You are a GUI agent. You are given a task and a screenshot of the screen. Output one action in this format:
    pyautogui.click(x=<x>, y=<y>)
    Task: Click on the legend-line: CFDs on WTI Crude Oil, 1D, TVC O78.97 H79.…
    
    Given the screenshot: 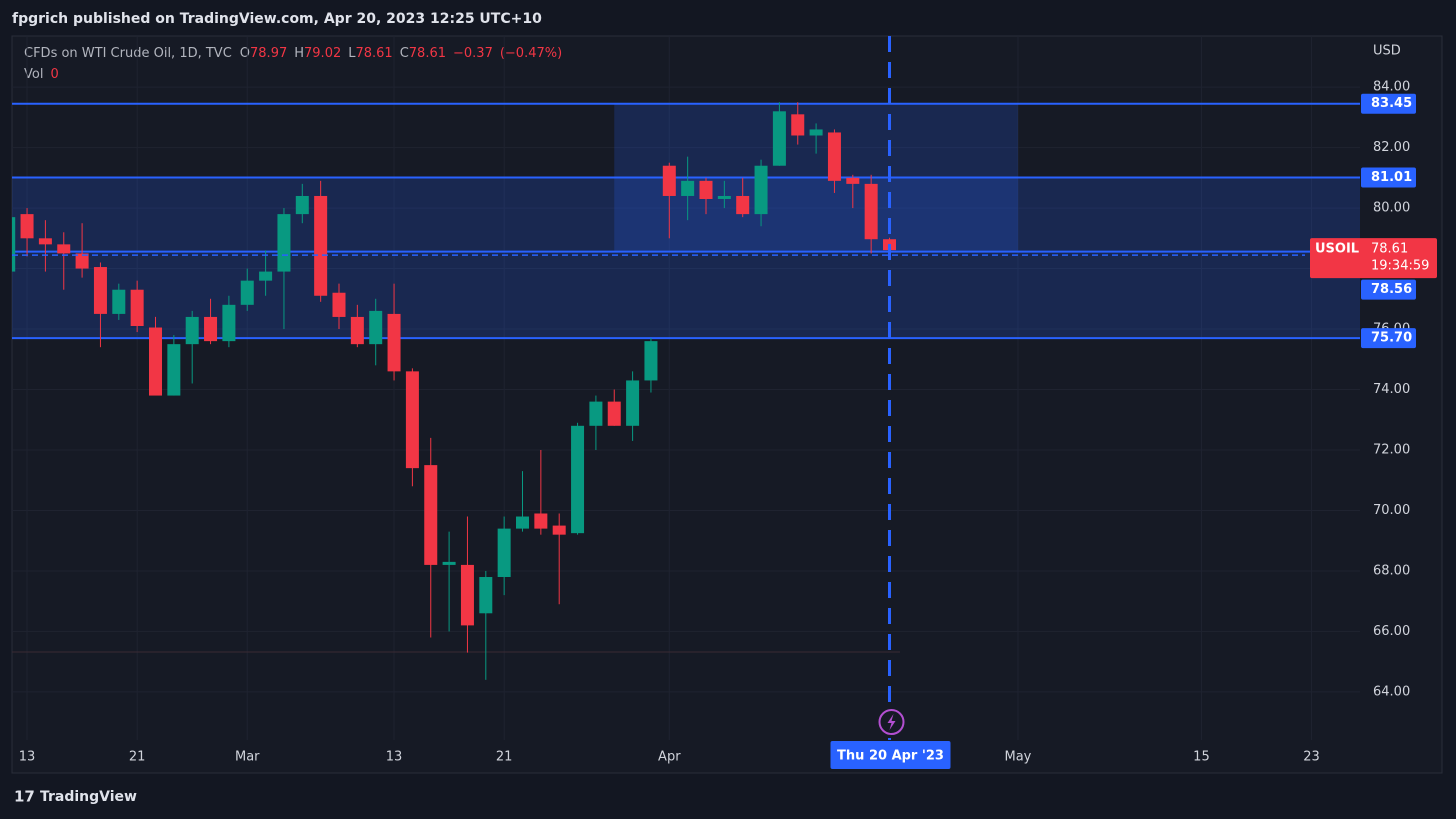 What is the action you would take?
    pyautogui.click(x=293, y=53)
    